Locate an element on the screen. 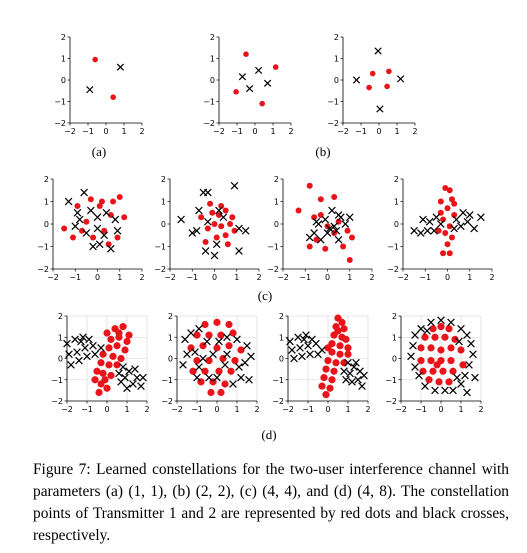  panel-c-3: −2 −1 0 1 2 −2 −1 0 1 2 is located at coordinates (320, 228).